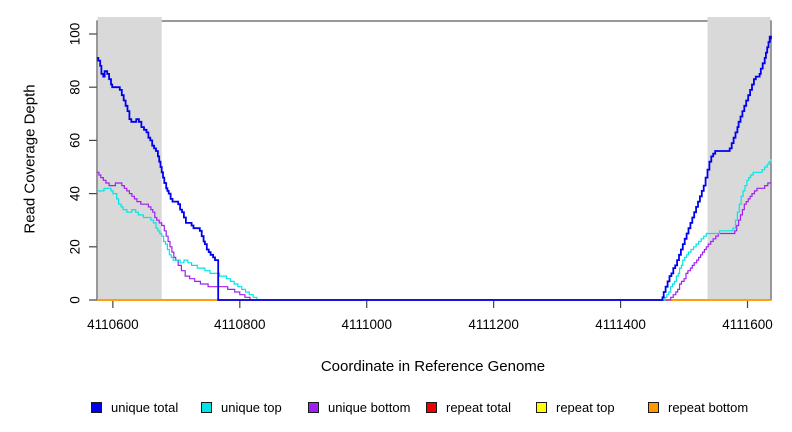 The width and height of the screenshot is (792, 432). I want to click on x-tick-label: 4110600, so click(113, 324).